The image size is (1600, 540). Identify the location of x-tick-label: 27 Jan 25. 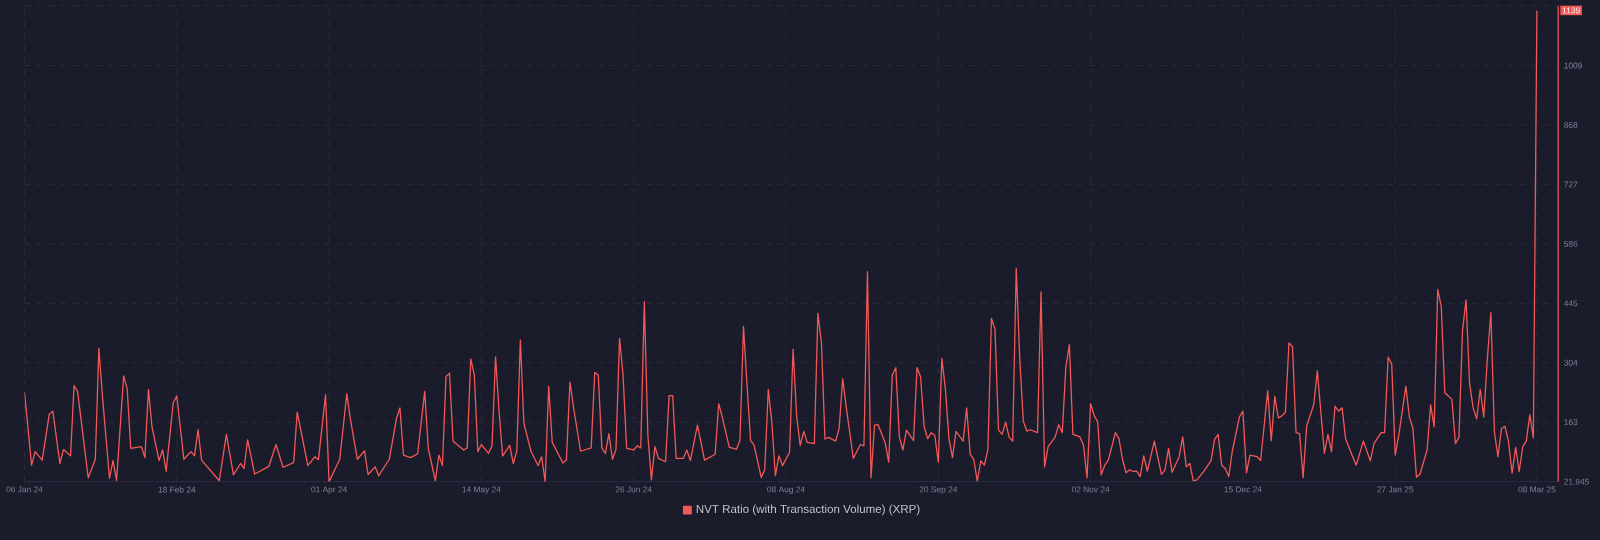
(1395, 489).